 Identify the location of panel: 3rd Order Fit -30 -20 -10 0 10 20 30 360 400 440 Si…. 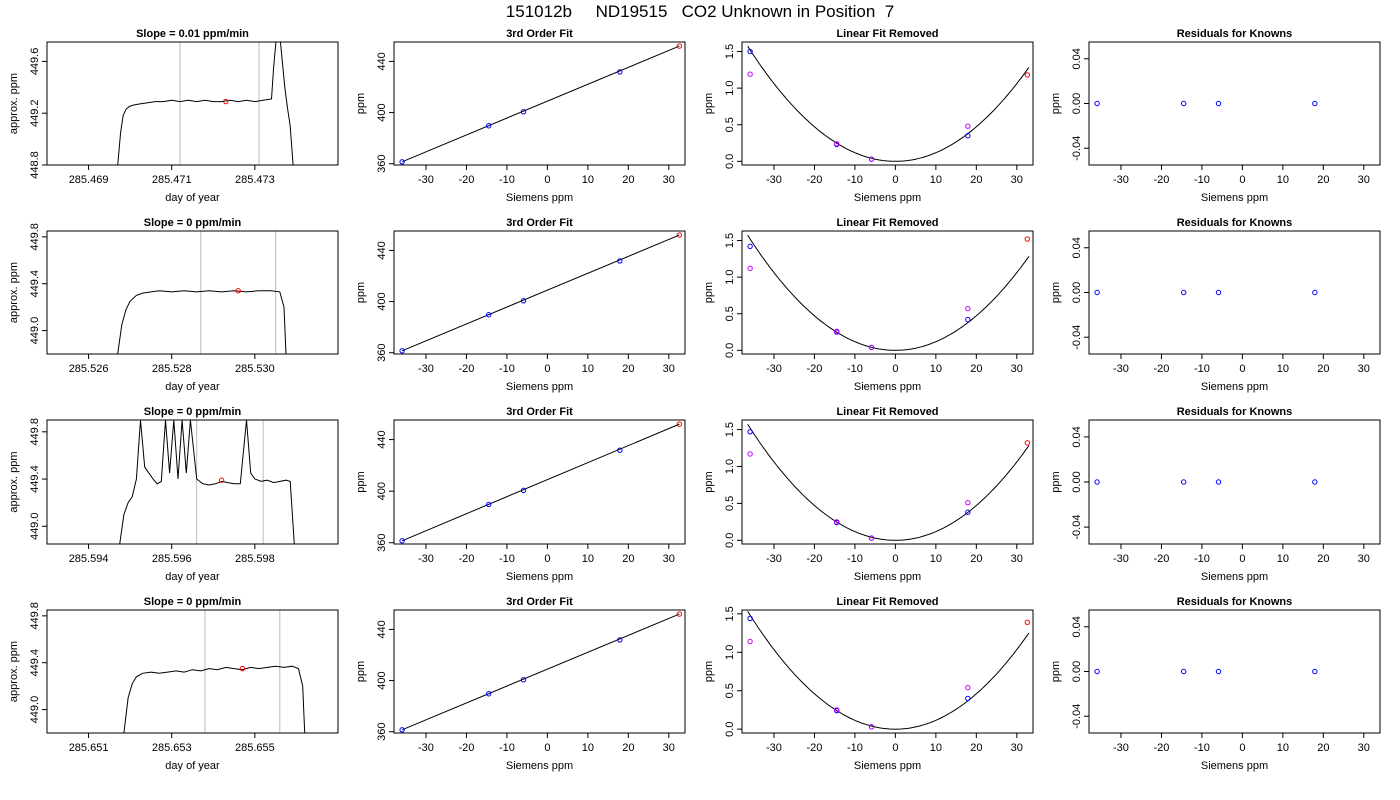
(520, 684).